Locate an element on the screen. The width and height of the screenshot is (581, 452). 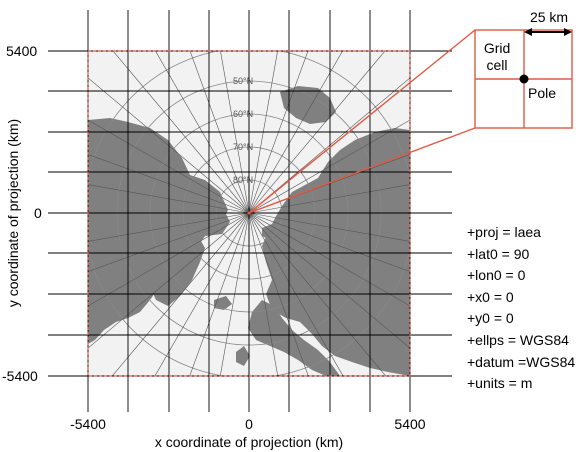
scale-bar-label: 25 km is located at coordinates (549, 17).